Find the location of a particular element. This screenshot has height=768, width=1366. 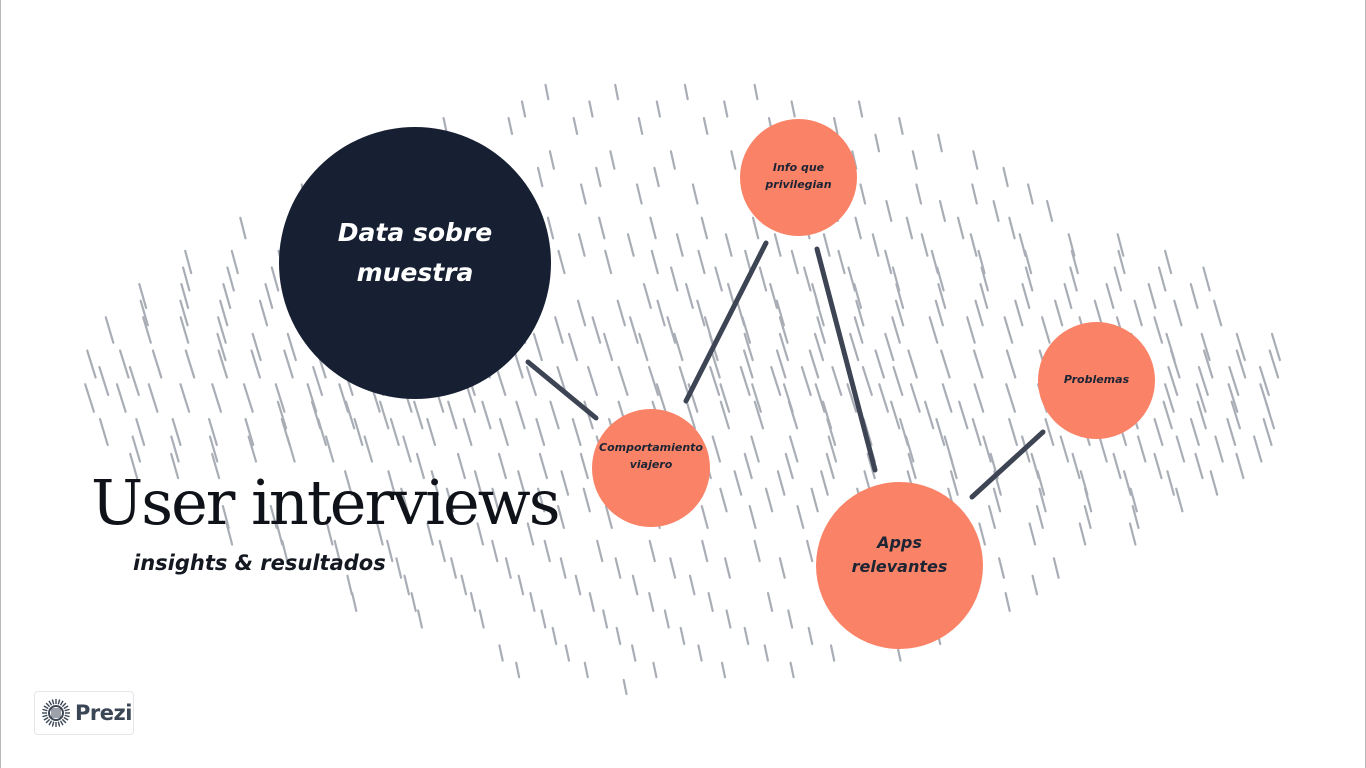

topic-info-que-privilegian: Info que privilegian is located at coordinates (798, 177).